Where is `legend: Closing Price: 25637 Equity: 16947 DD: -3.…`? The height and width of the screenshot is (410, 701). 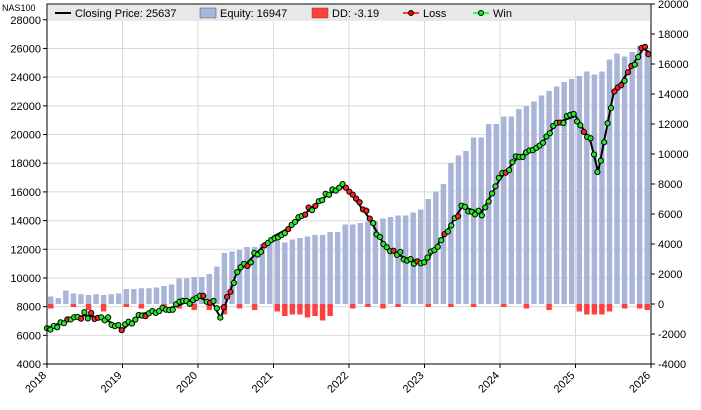
legend: Closing Price: 25637 Equity: 16947 DD: -3.… is located at coordinates (283, 13).